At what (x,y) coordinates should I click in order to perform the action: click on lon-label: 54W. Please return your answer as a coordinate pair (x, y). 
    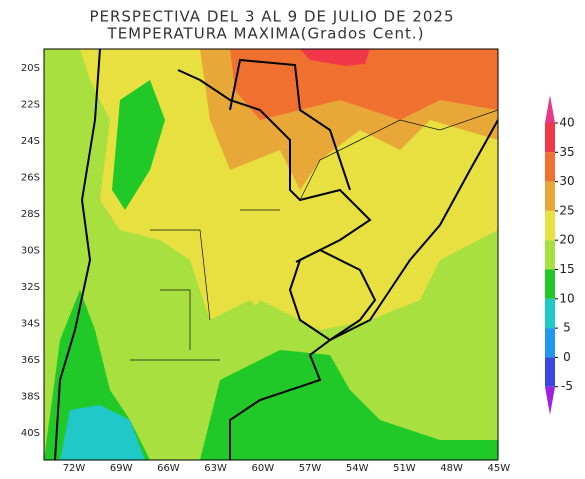
    Looking at the image, I should click on (357, 468).